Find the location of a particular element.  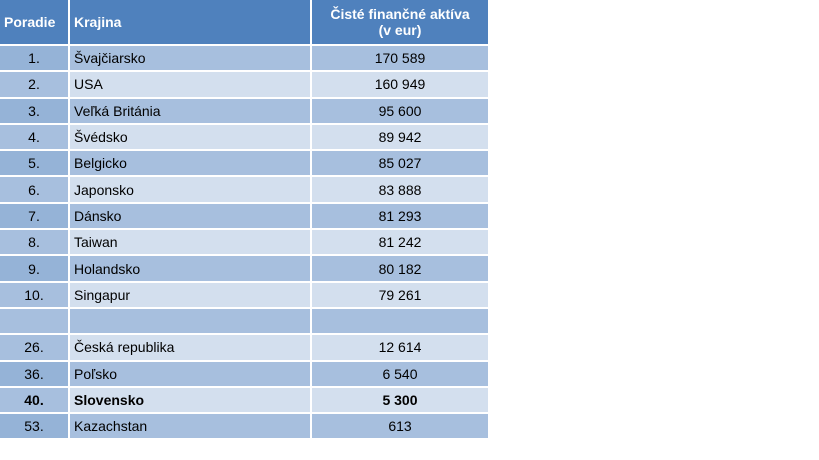

country-cell: Taiwan is located at coordinates (190, 242).